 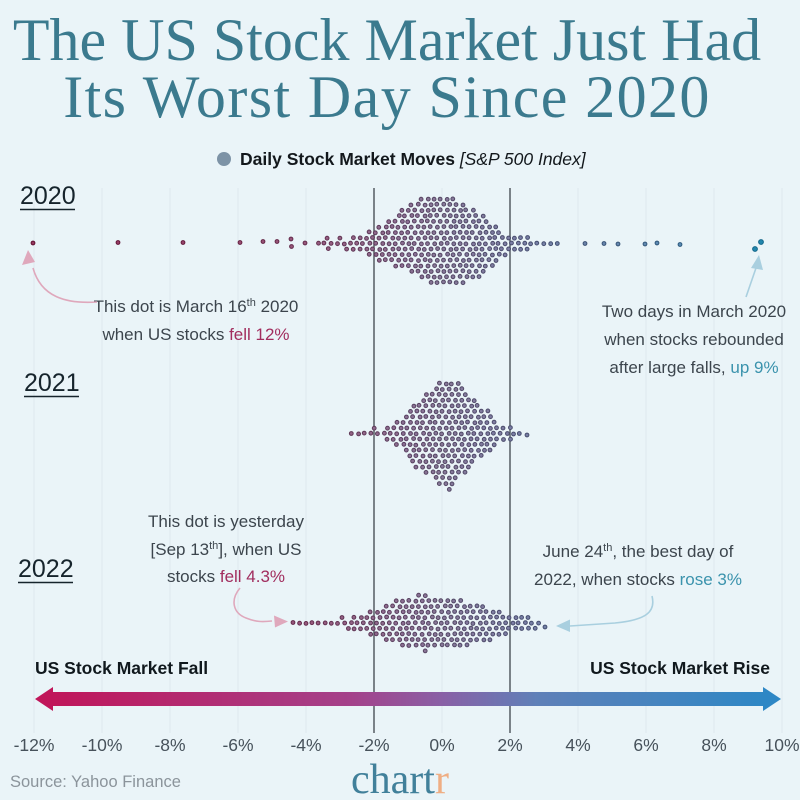 What do you see at coordinates (693, 339) in the screenshot?
I see `svg-text: when stocks rebounded` at bounding box center [693, 339].